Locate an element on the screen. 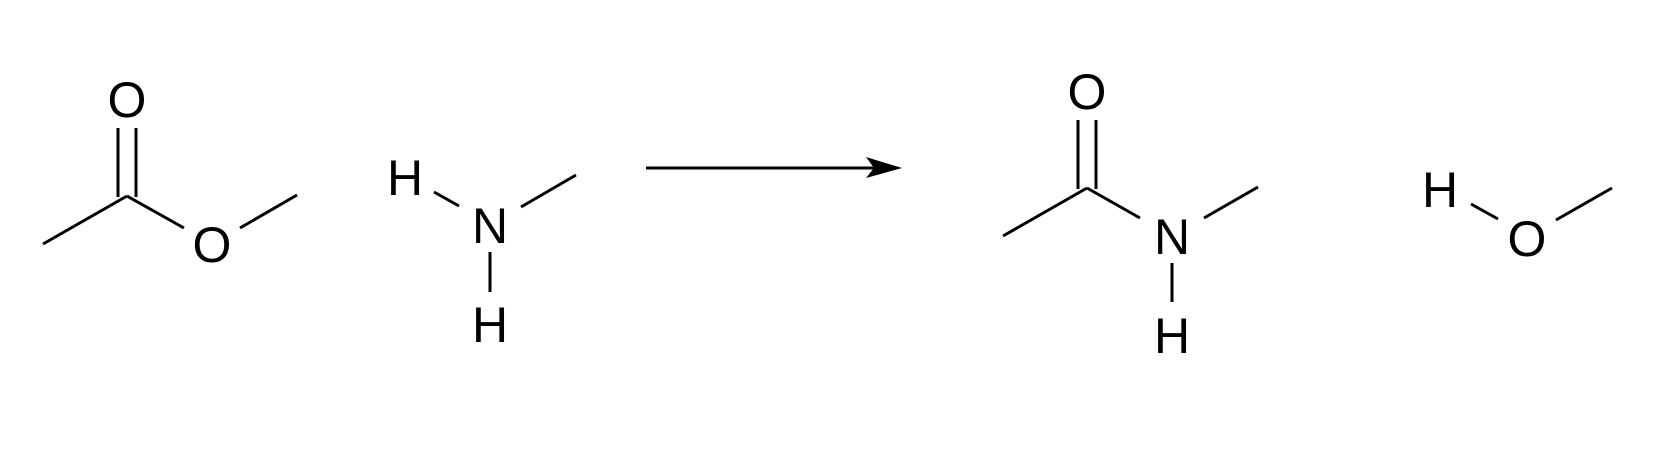 This screenshot has height=458, width=1674. product-1-molecule: O N H is located at coordinates (1130, 214).